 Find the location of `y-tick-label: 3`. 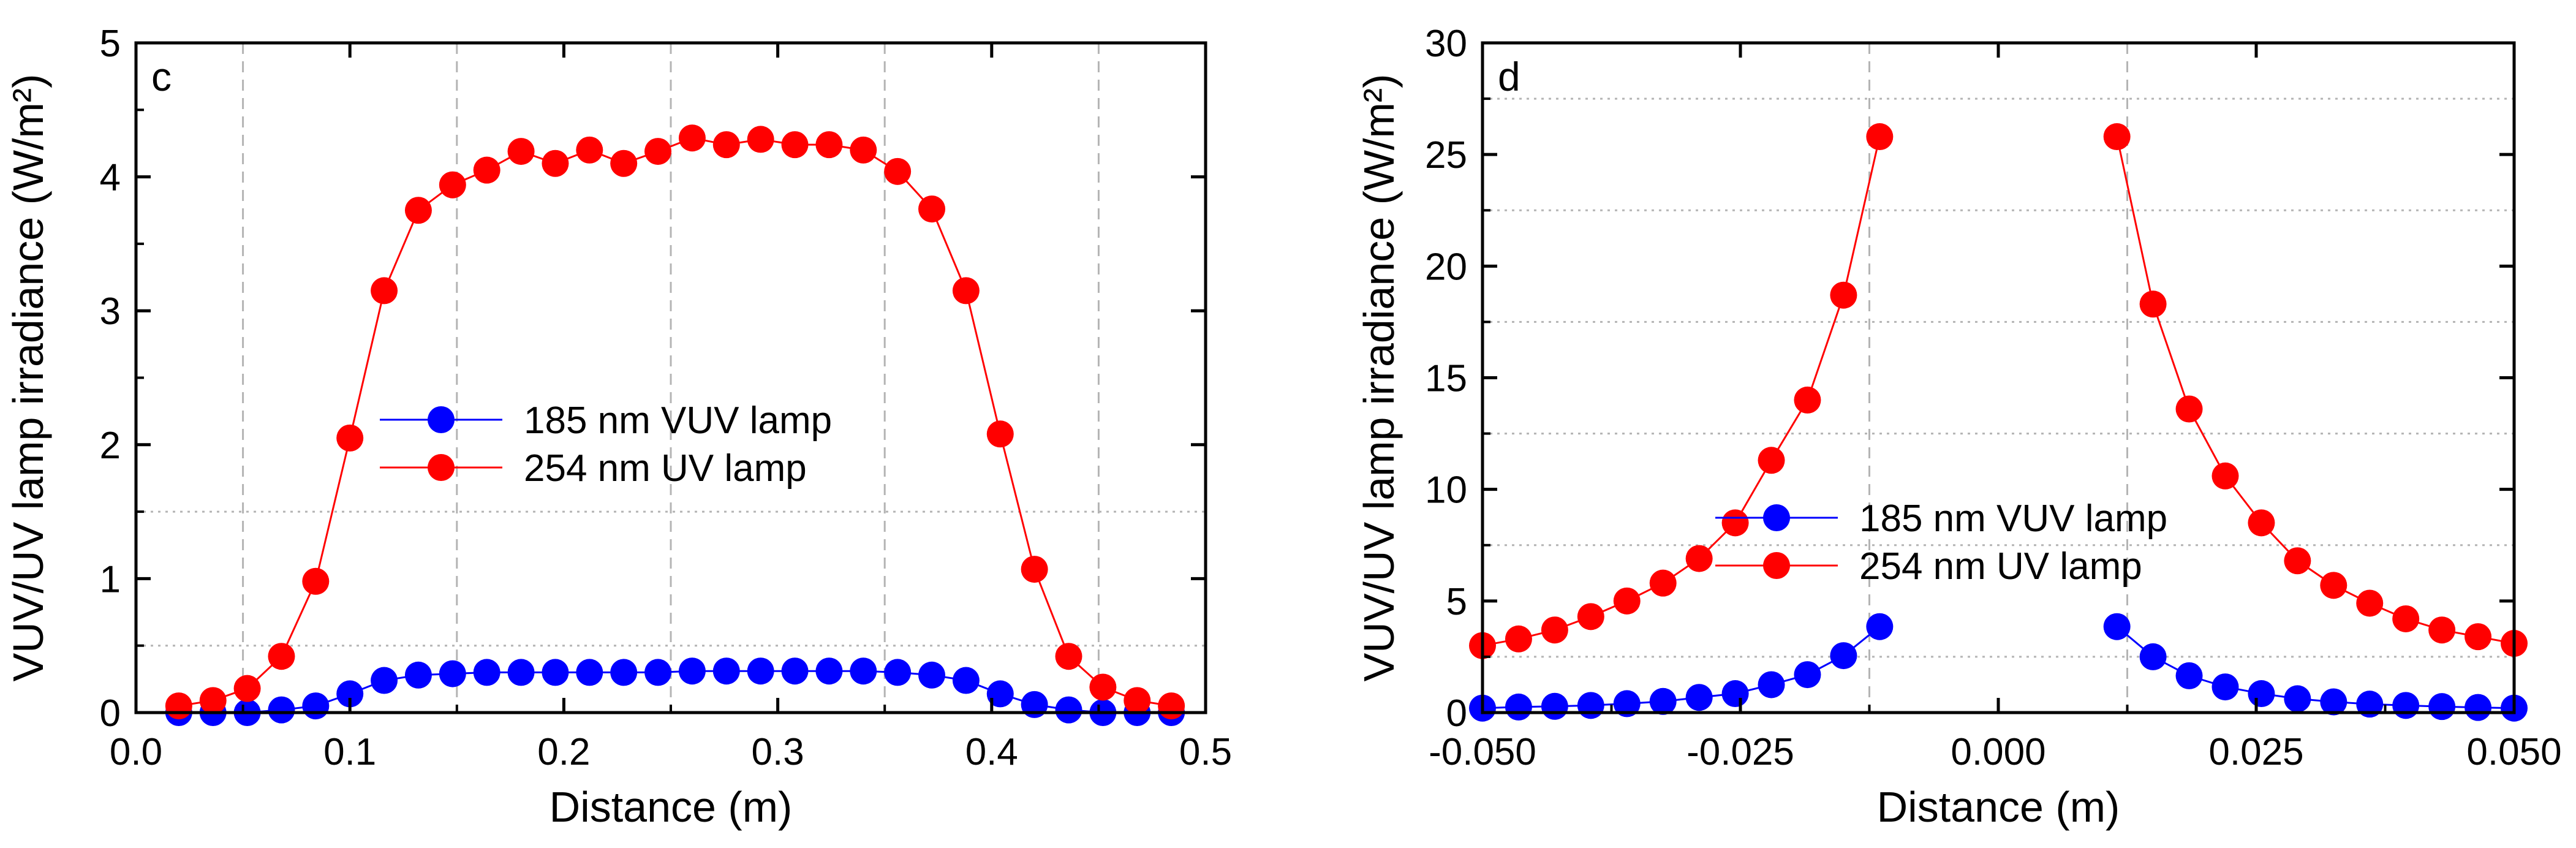

y-tick-label: 3 is located at coordinates (110, 311).